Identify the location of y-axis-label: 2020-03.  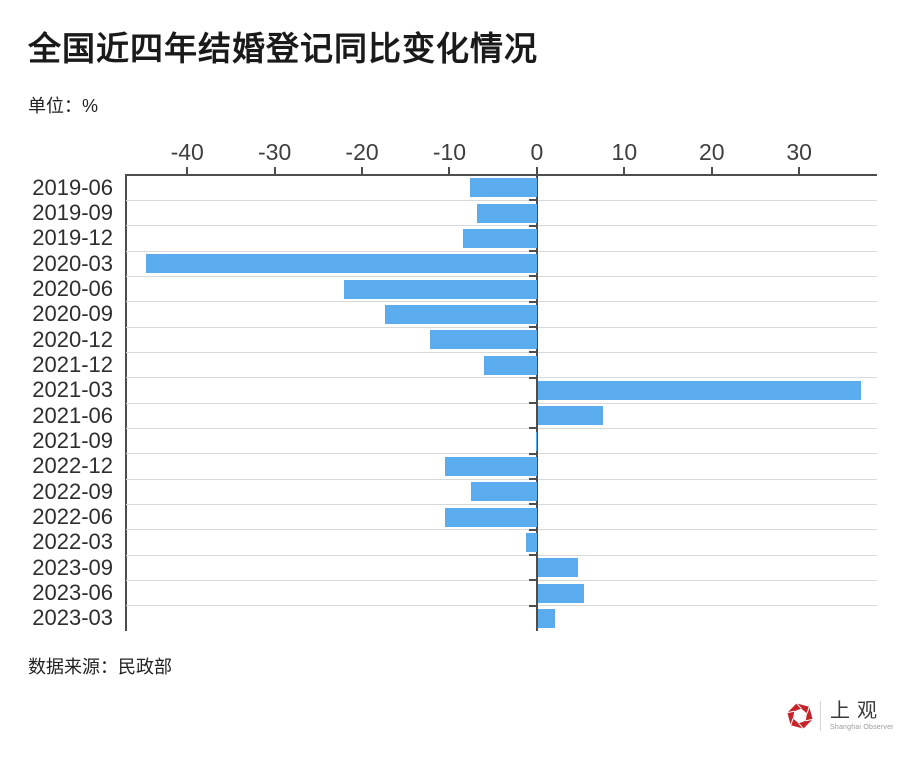
(72, 263).